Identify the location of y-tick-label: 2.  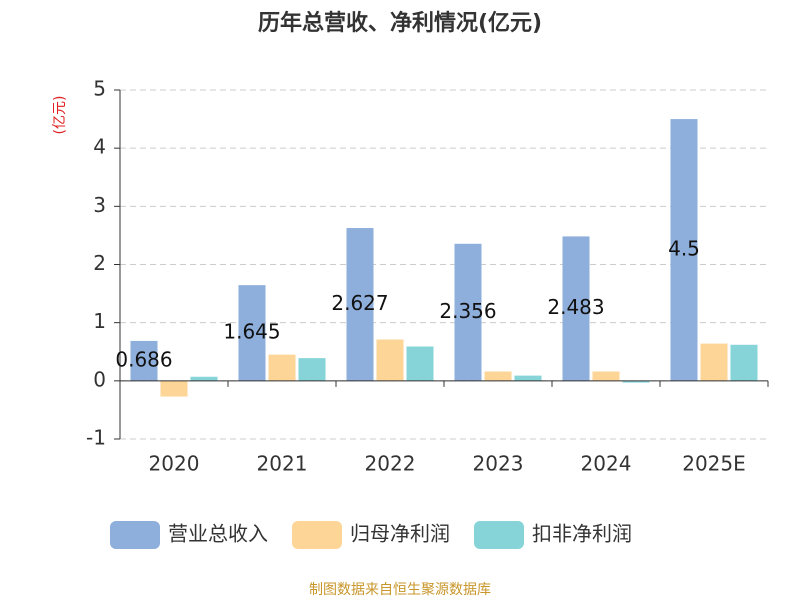
(99, 263).